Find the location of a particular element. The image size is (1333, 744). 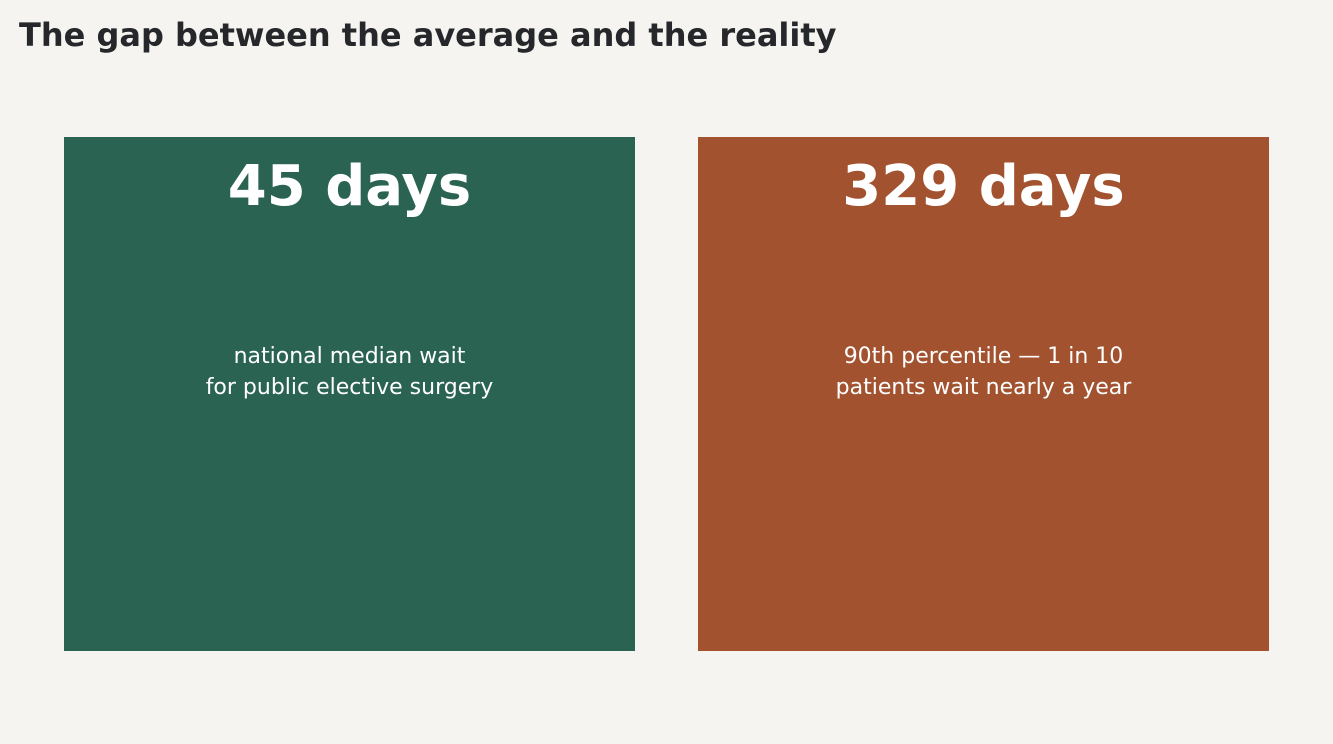

median-wait-value: 45 days is located at coordinates (349, 186).